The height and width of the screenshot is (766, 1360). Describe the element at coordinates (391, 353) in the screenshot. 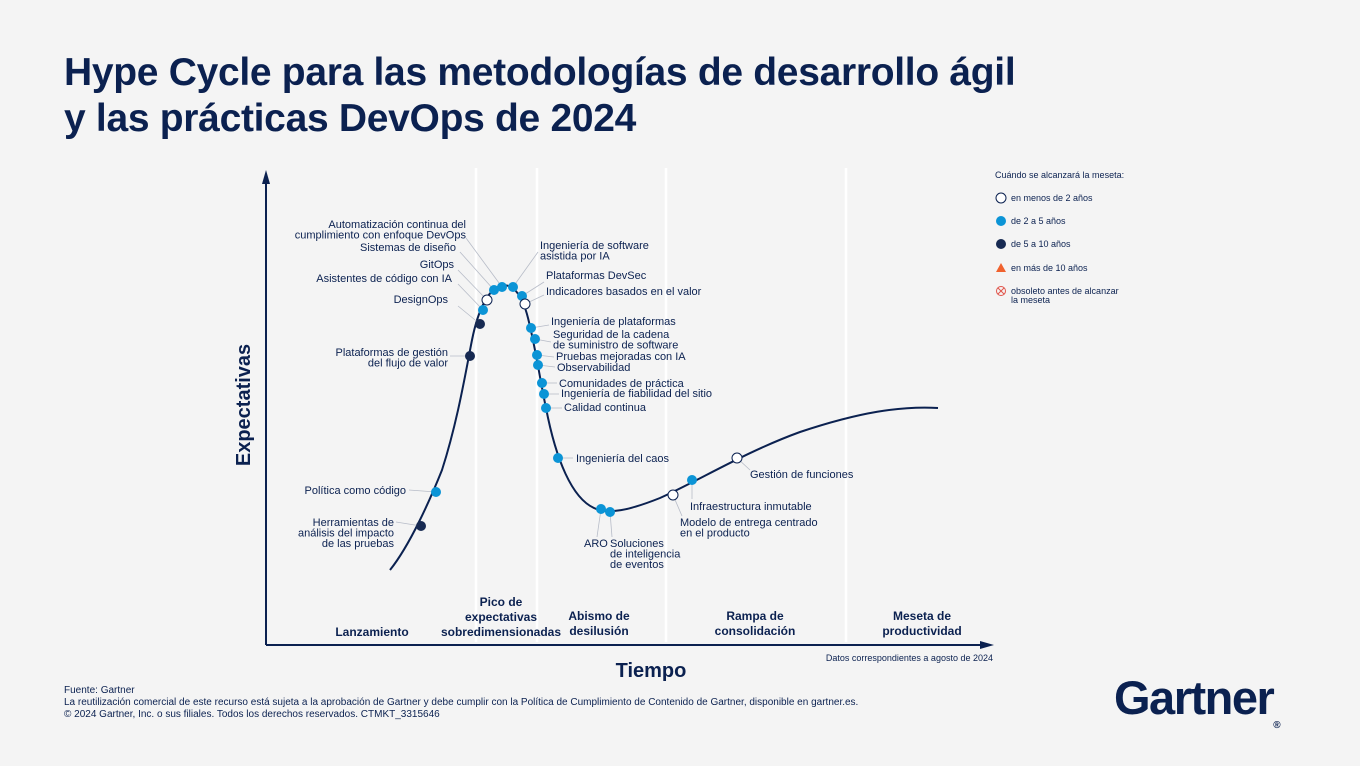

I see `label-line: Plataformas de gestión` at that location.